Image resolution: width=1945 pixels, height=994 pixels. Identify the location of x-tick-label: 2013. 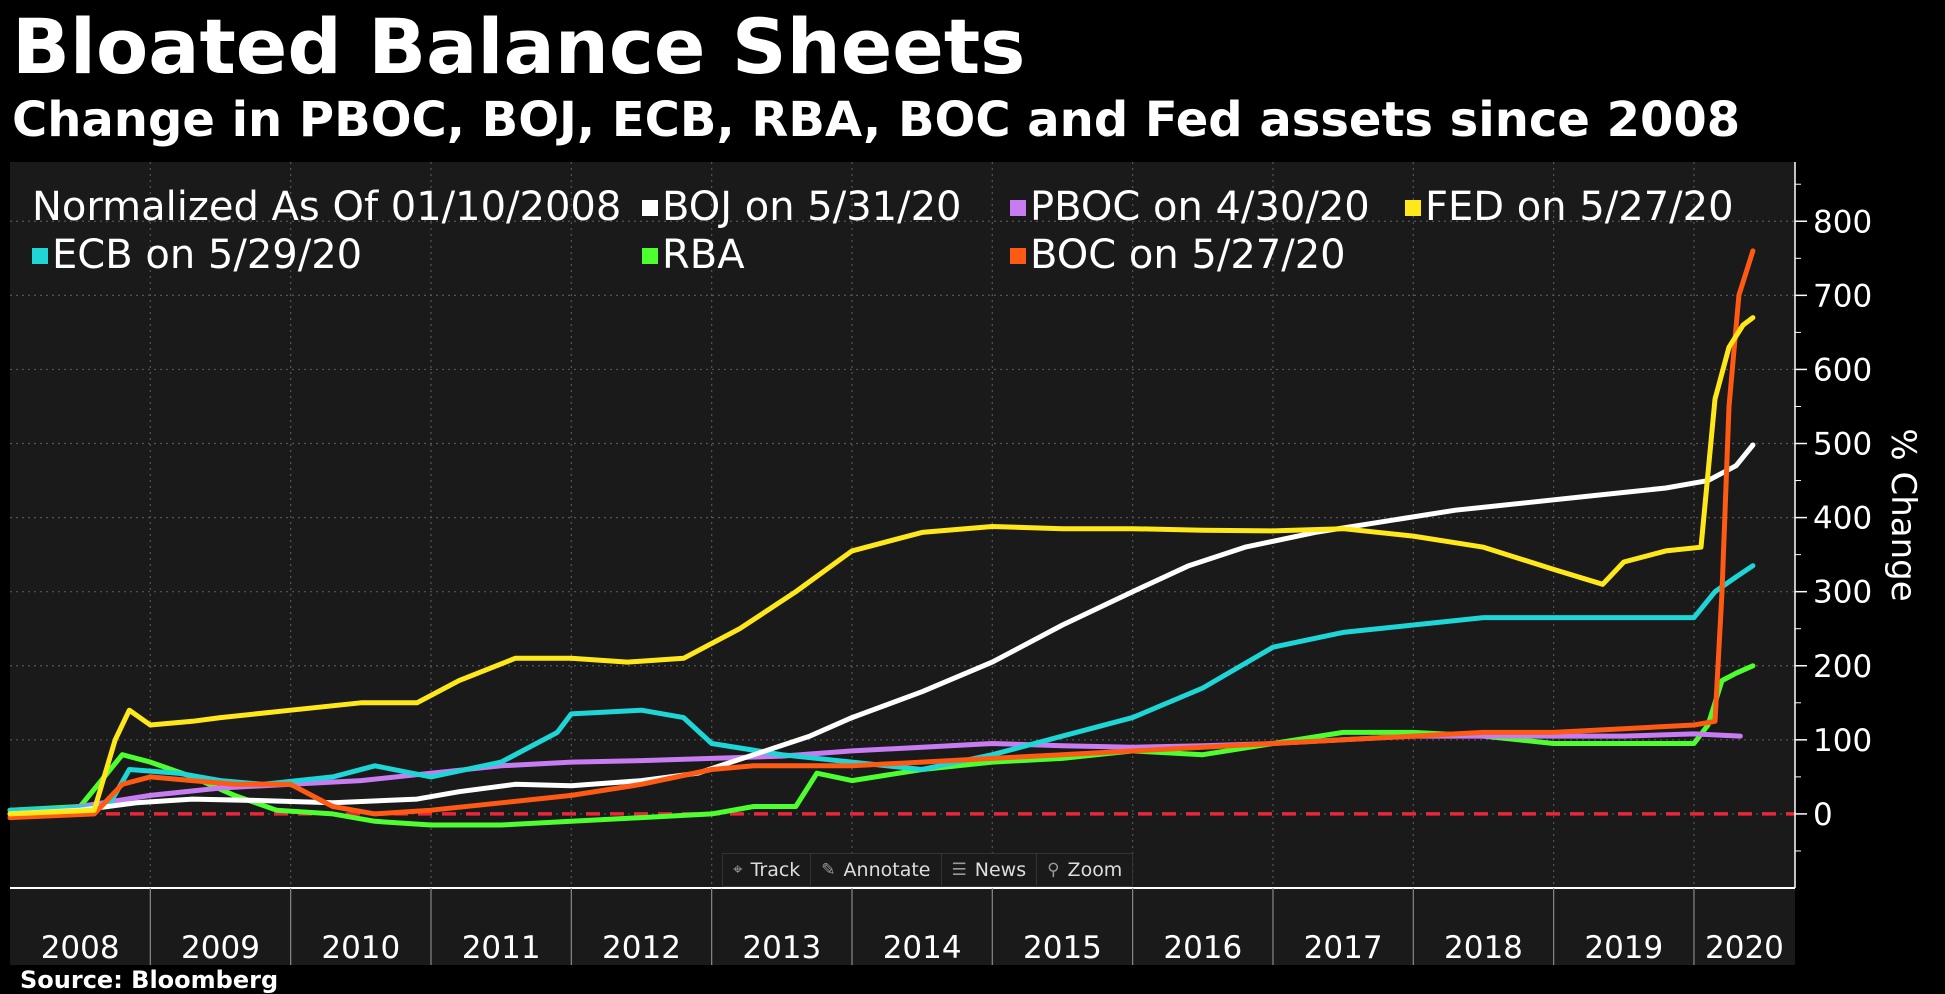
(781, 948).